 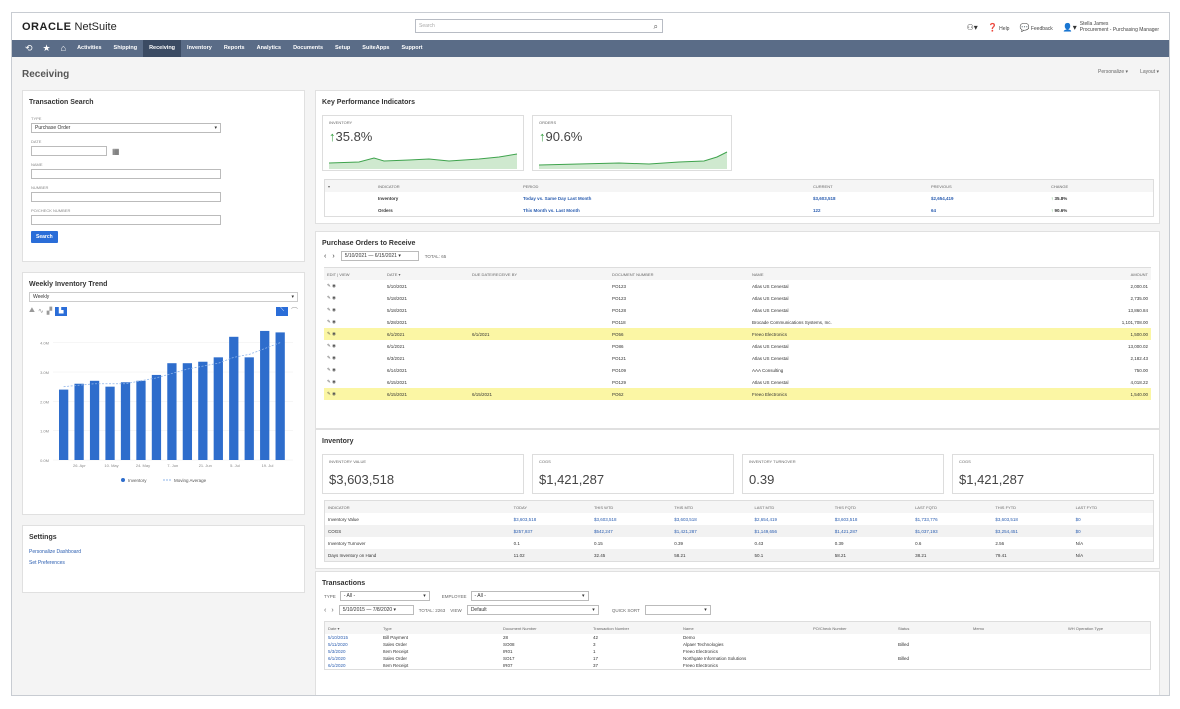 What do you see at coordinates (269, 48) in the screenshot?
I see `nav-analytics: Analytics` at bounding box center [269, 48].